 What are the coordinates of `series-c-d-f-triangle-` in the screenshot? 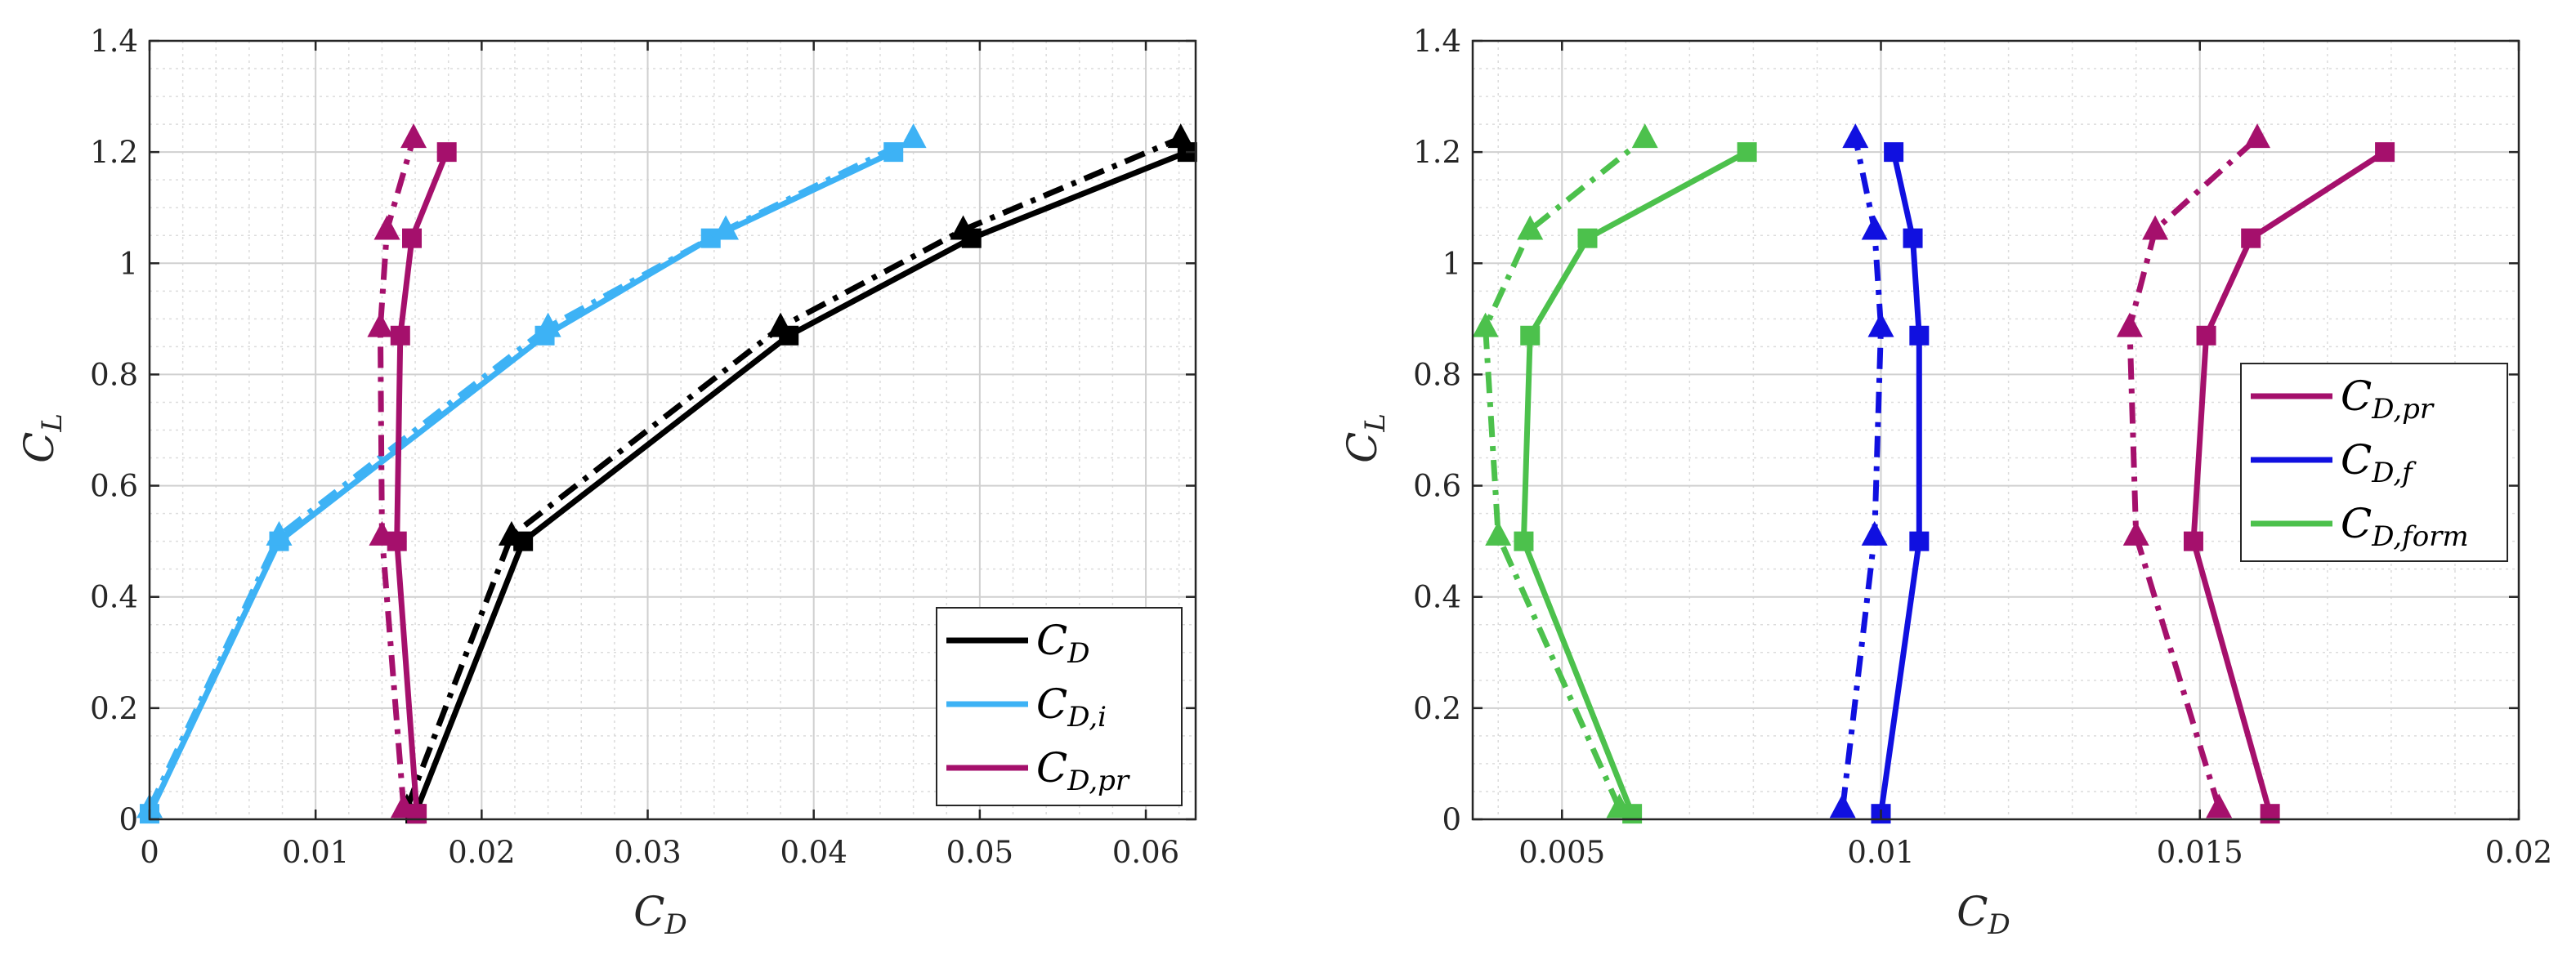 It's located at (1861, 471).